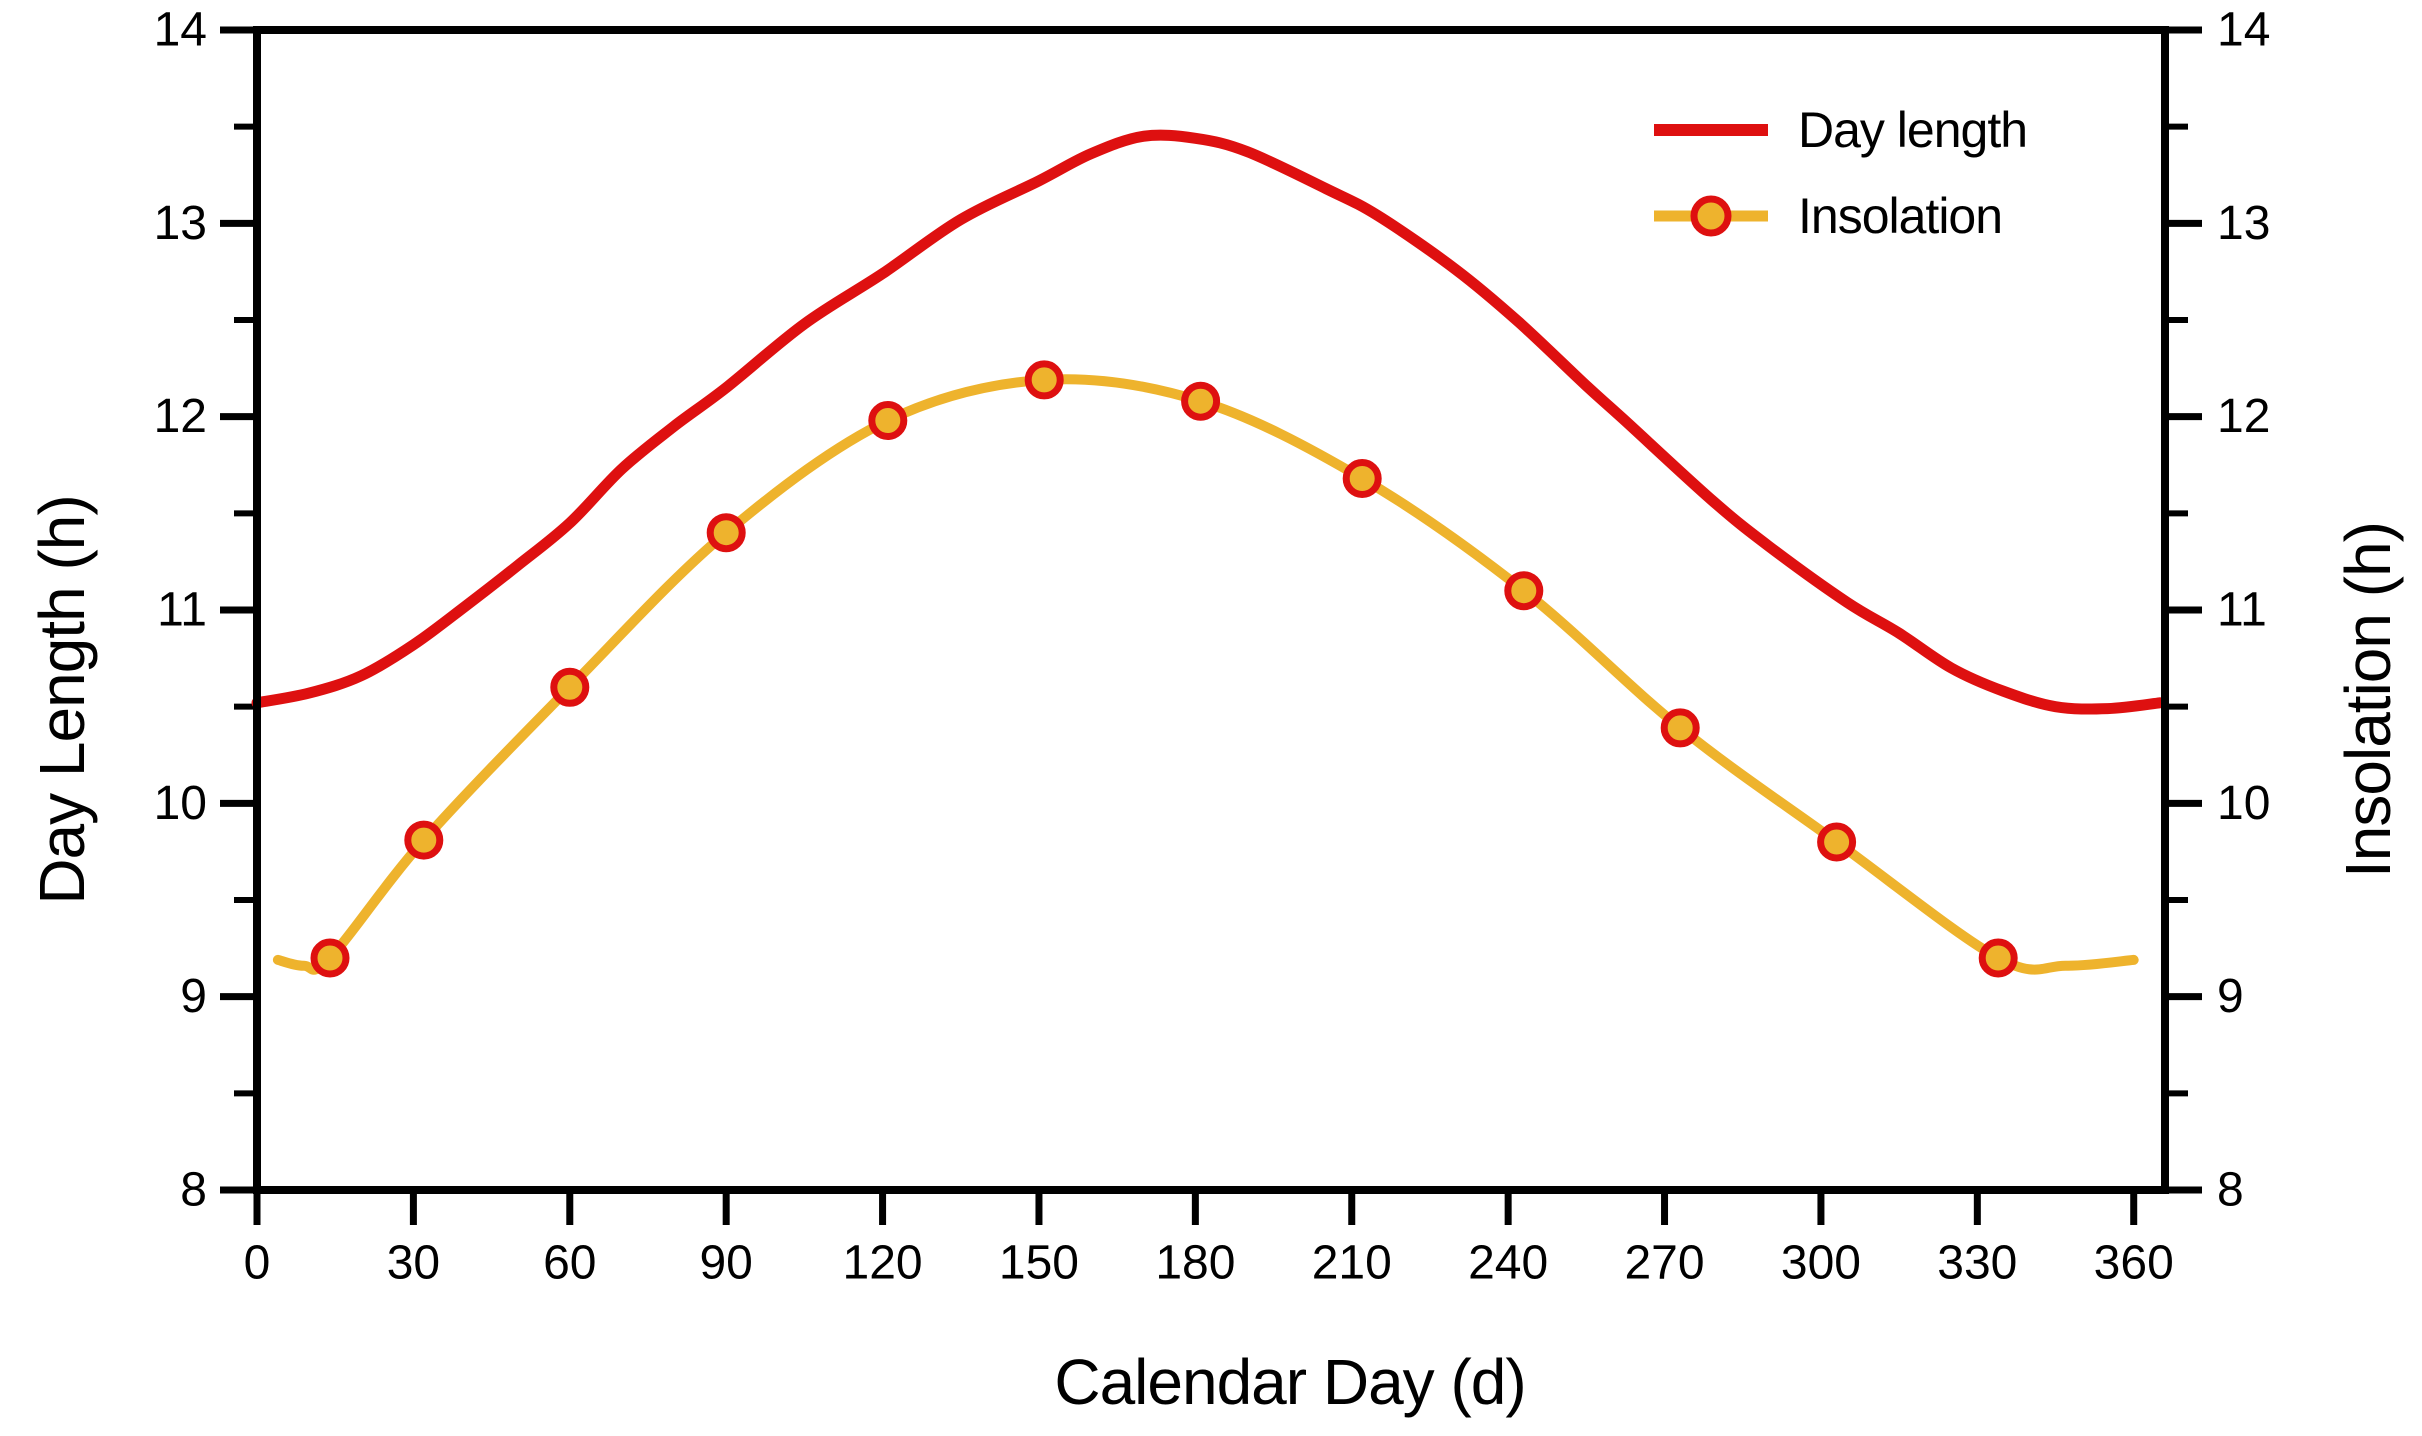  Describe the element at coordinates (413, 1263) in the screenshot. I see `x-axis-tick-label: 30` at that location.